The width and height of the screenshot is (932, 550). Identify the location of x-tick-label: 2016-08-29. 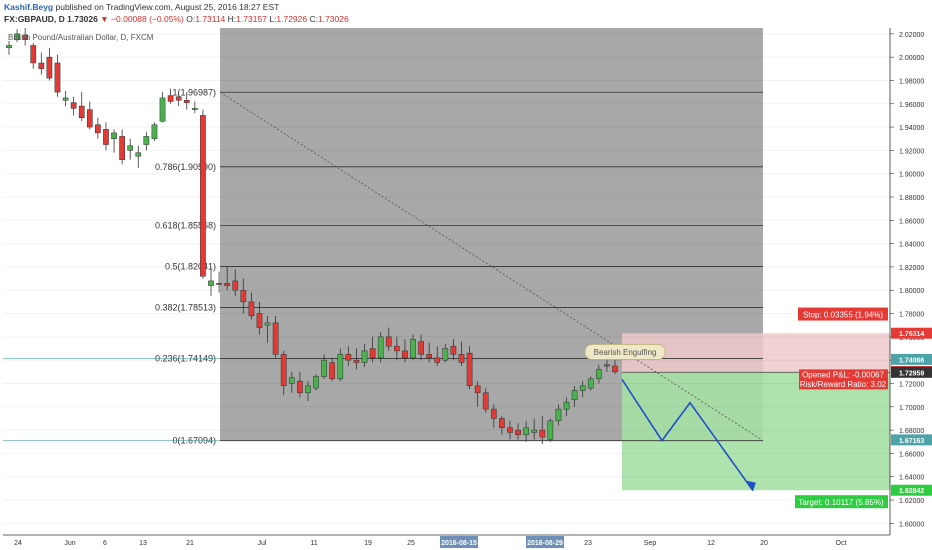
(545, 543).